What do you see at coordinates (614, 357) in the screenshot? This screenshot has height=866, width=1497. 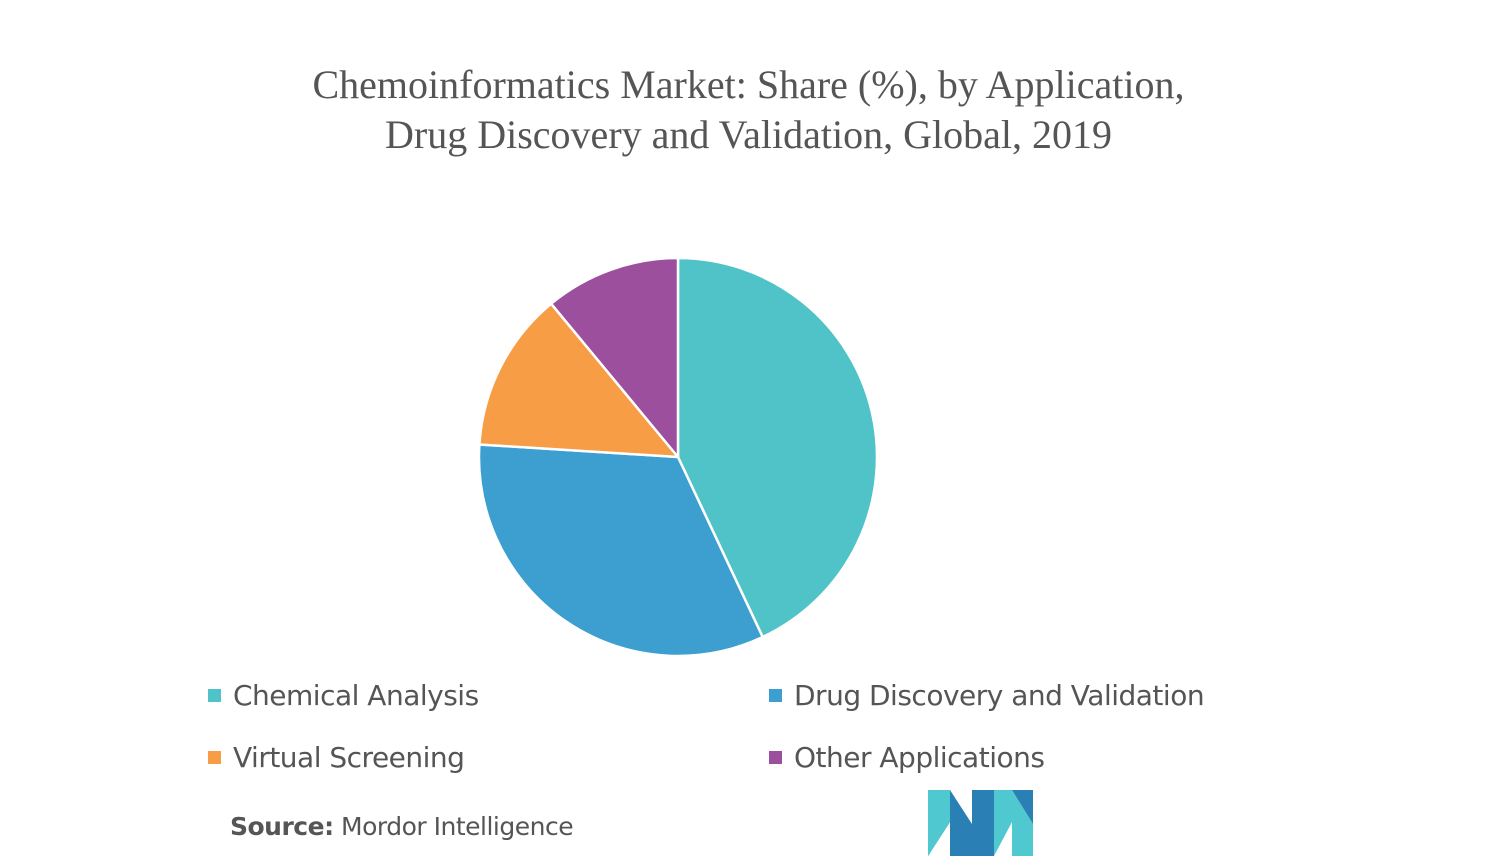 I see `pie-slice-other-applications` at bounding box center [614, 357].